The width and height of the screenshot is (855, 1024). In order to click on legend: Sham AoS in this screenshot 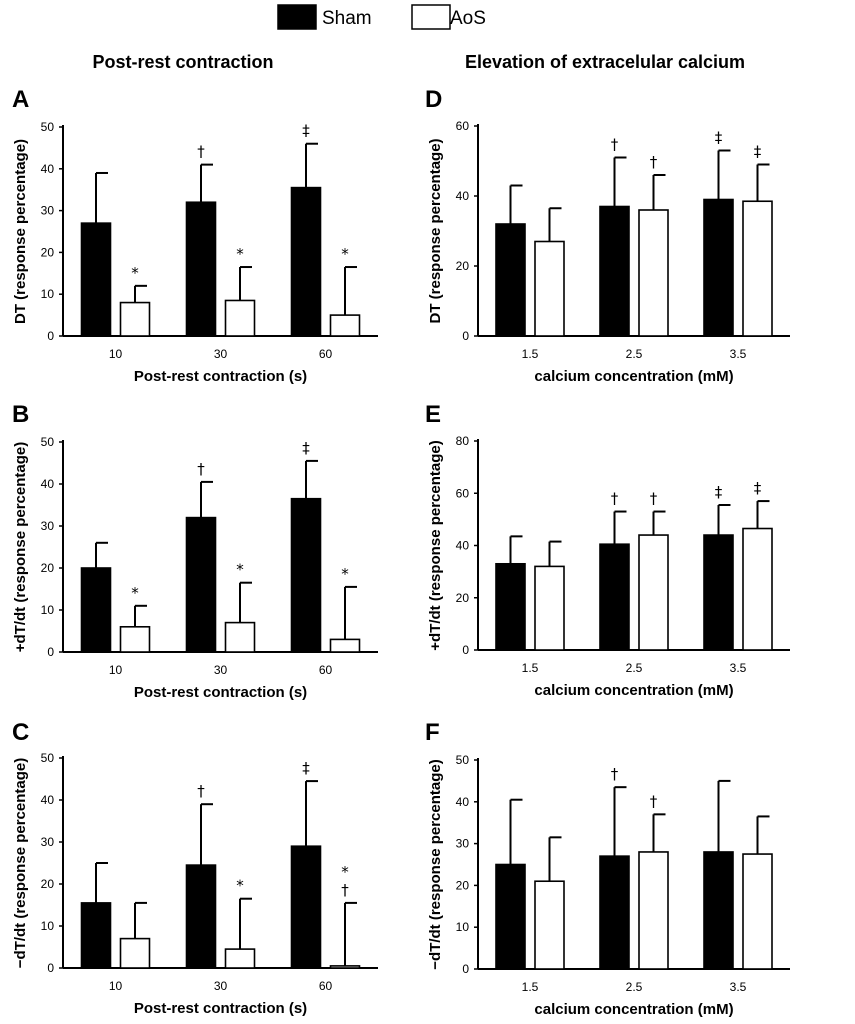, I will do `click(381, 17)`.